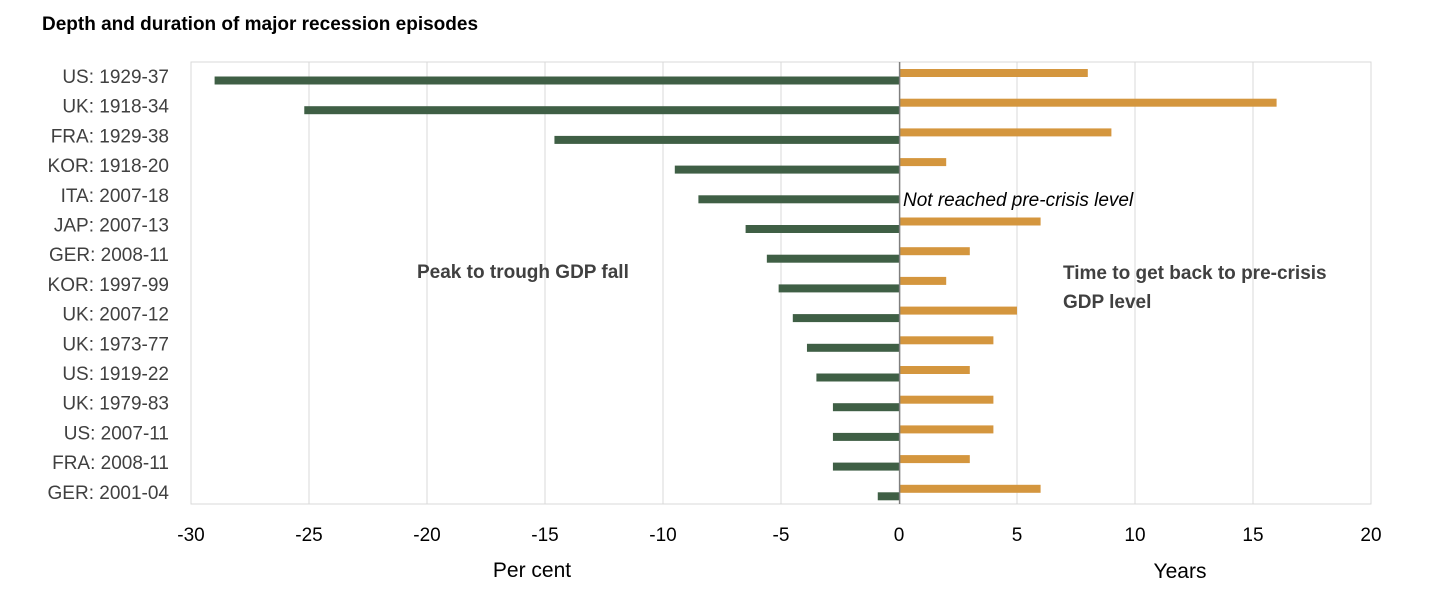 This screenshot has width=1434, height=604. Describe the element at coordinates (115, 404) in the screenshot. I see `category-label: UK: 1979-83` at that location.